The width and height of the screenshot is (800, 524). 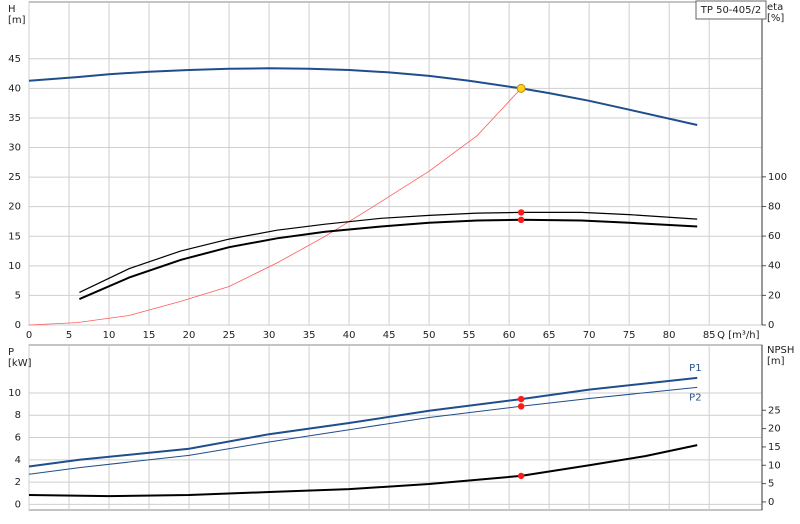 I want to click on y2-tick-label: 25, so click(x=774, y=410).